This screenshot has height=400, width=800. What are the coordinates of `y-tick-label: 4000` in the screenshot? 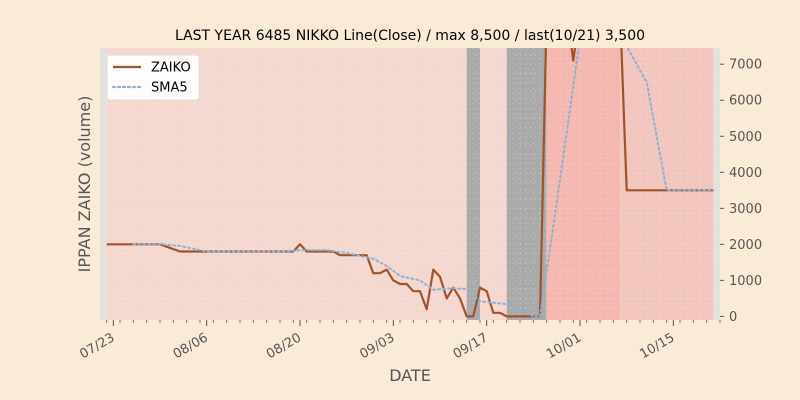 It's located at (745, 173).